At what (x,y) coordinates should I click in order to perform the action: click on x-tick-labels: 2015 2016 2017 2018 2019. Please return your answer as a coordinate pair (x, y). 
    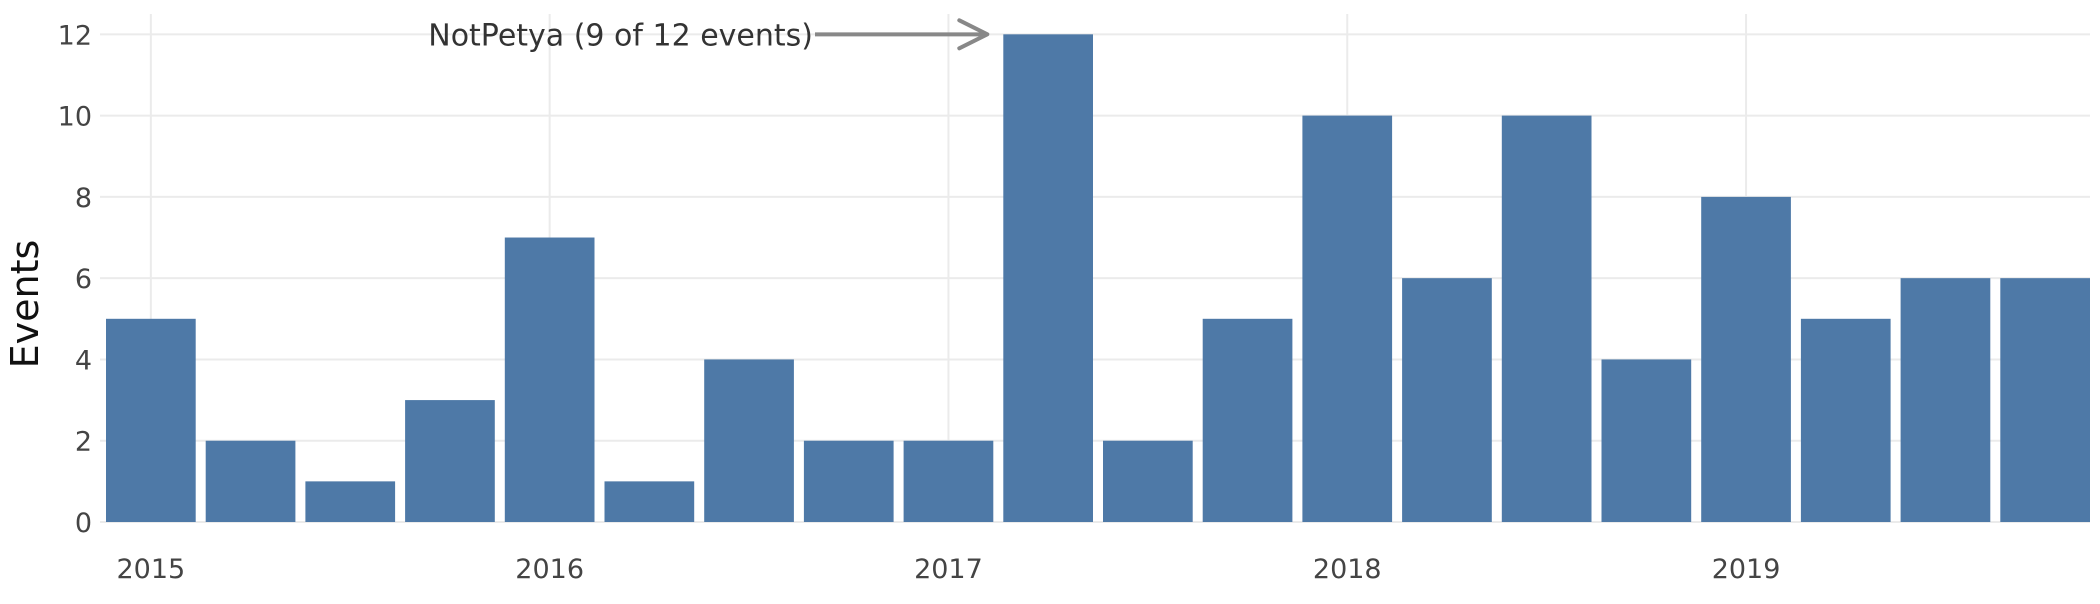
    Looking at the image, I should click on (948, 569).